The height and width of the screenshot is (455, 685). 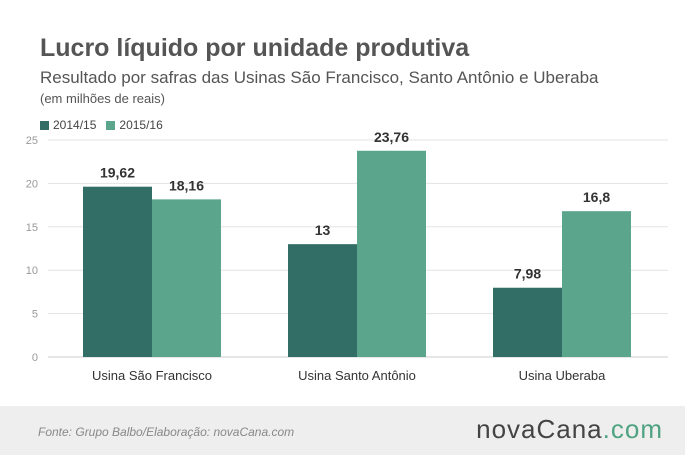 What do you see at coordinates (527, 274) in the screenshot?
I see `data-label-2014-15-2: 7,98` at bounding box center [527, 274].